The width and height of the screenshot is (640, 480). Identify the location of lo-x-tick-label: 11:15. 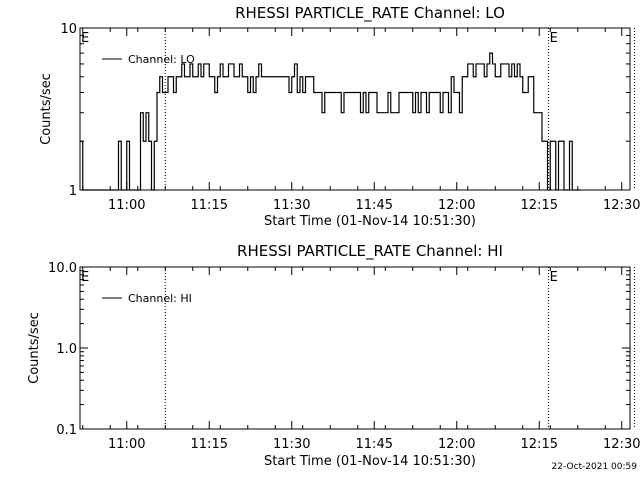
(209, 205).